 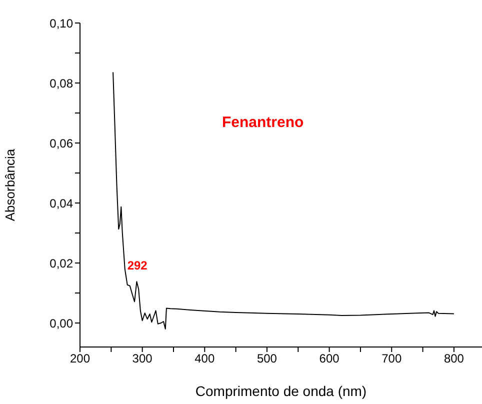 What do you see at coordinates (392, 359) in the screenshot?
I see `x-tick-label: 700` at bounding box center [392, 359].